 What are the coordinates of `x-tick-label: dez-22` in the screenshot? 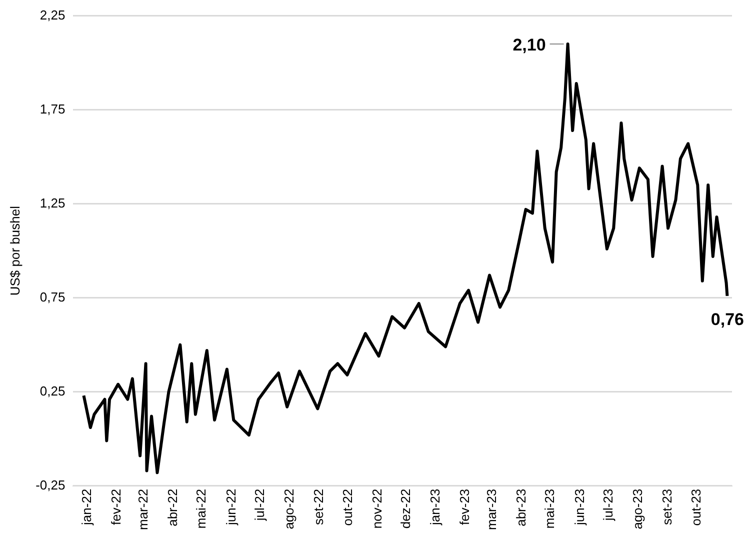 It's located at (406, 508).